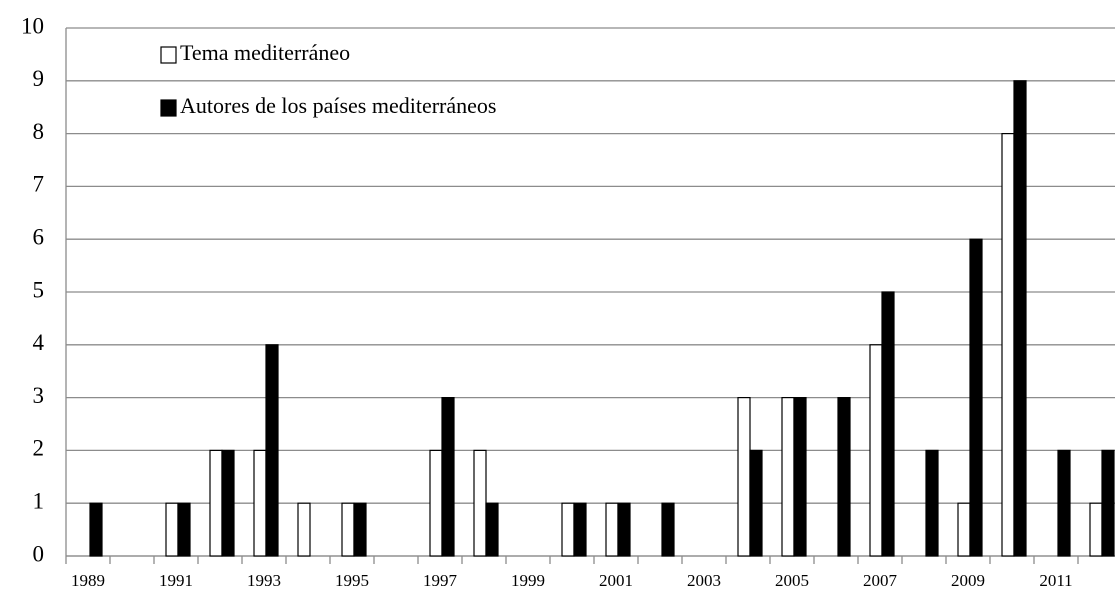 The image size is (1115, 597). Describe the element at coordinates (440, 580) in the screenshot. I see `x-tick-label: 1997` at that location.